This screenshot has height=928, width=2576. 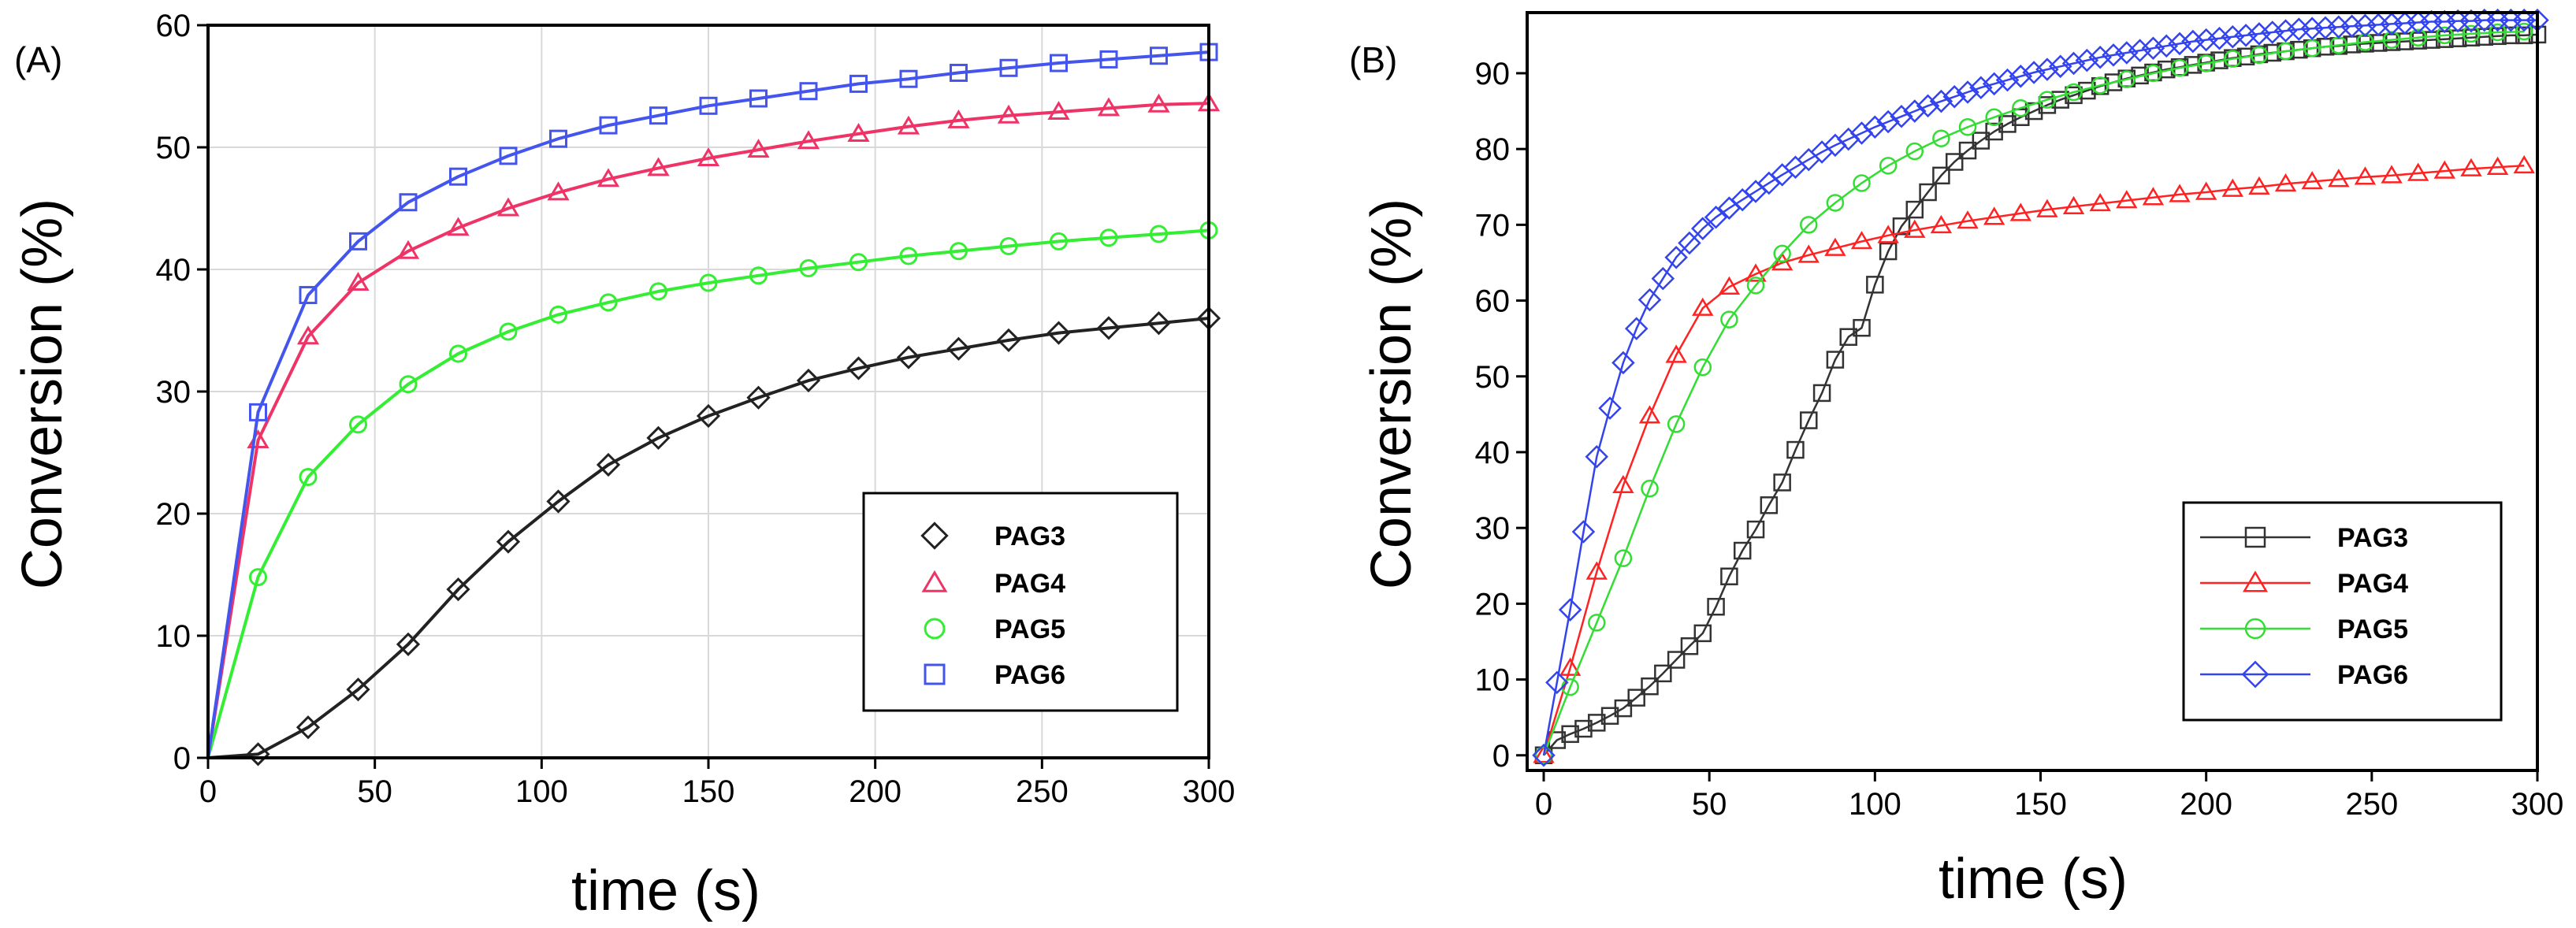 What do you see at coordinates (2371, 804) in the screenshot?
I see `chart-b-xtick-label-5: 250` at bounding box center [2371, 804].